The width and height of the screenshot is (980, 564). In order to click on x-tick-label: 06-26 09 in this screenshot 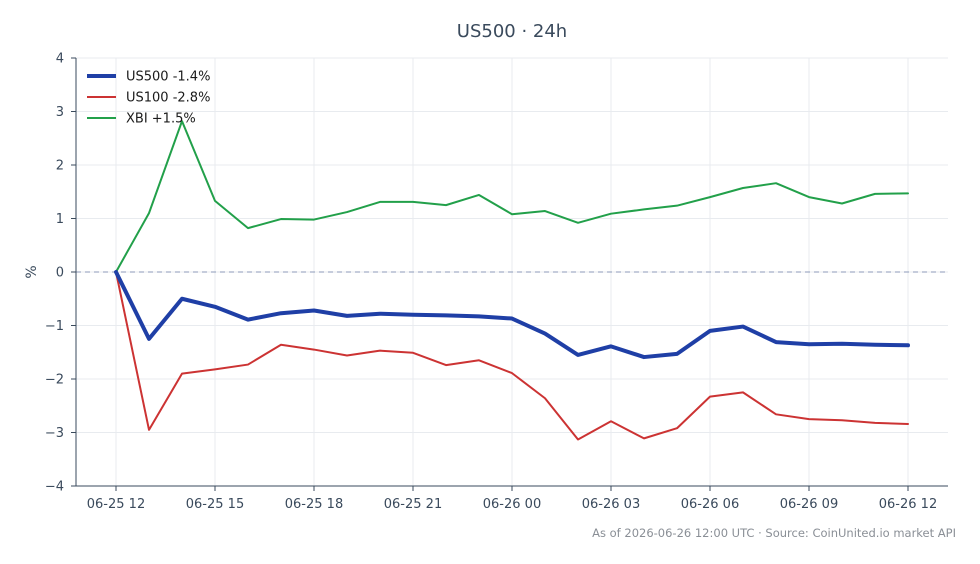, I will do `click(809, 504)`.